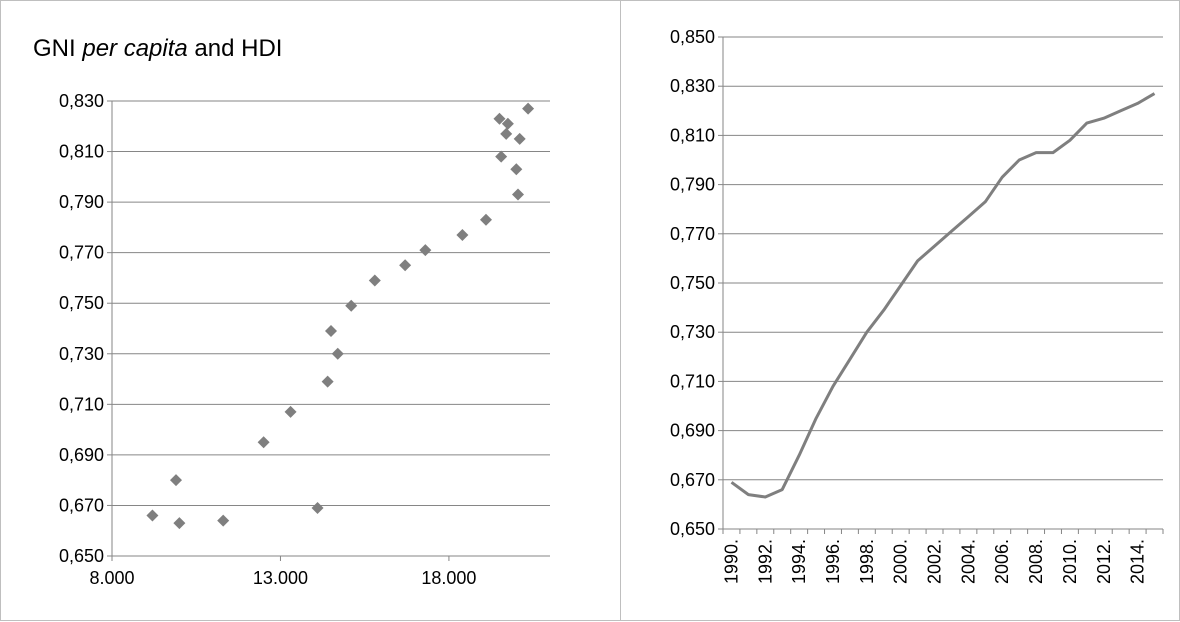 The height and width of the screenshot is (622, 1180). I want to click on x-tick-label: 1990., so click(731, 561).